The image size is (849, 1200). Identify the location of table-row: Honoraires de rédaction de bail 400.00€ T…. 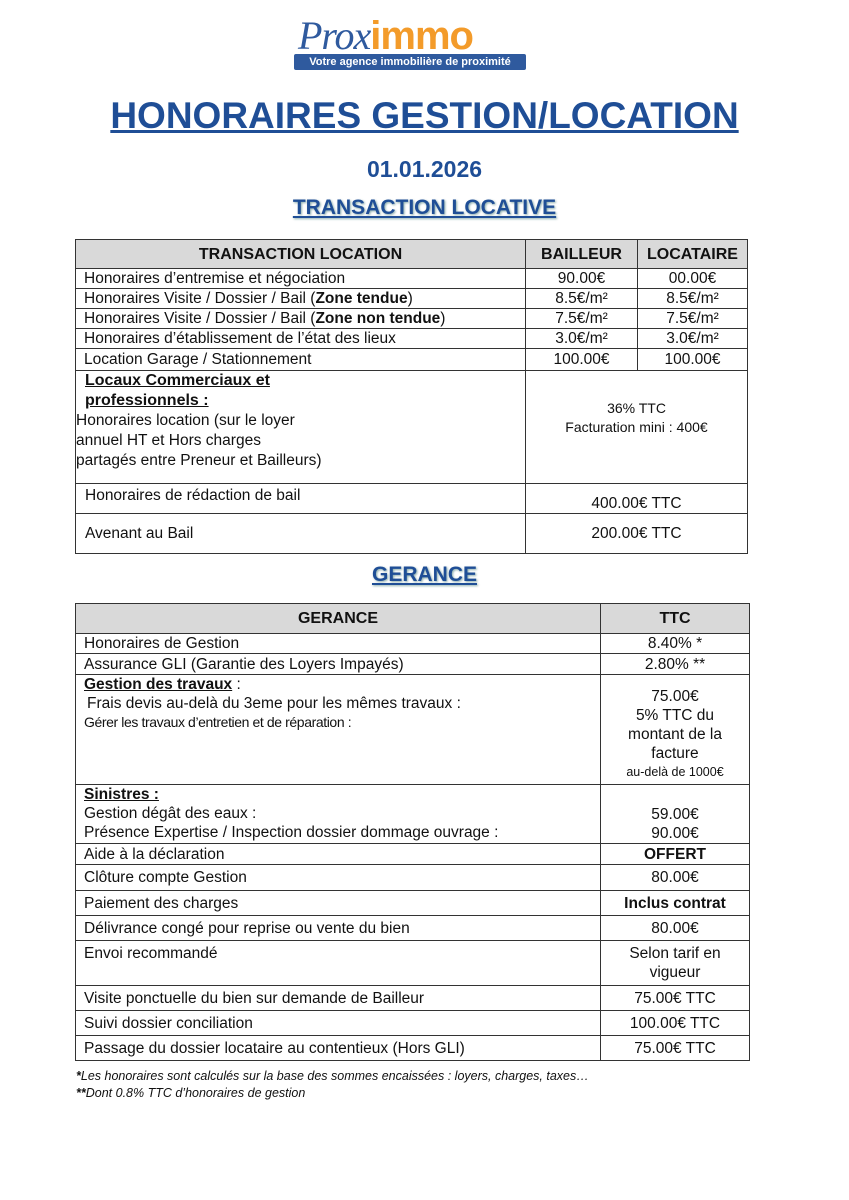
(411, 498).